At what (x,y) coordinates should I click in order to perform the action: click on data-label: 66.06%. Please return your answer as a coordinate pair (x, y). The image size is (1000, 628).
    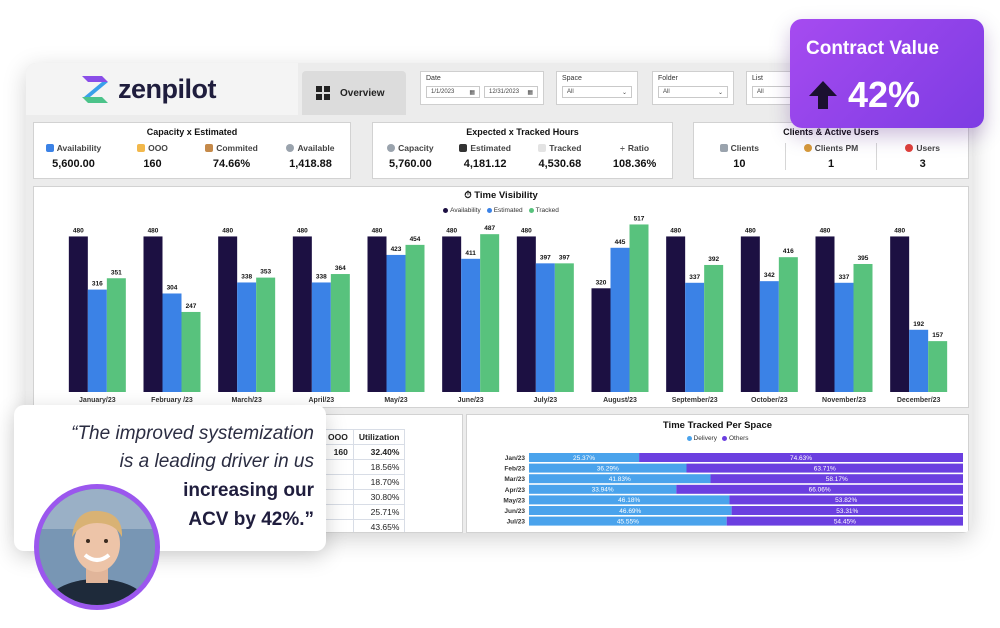
    Looking at the image, I should click on (820, 490).